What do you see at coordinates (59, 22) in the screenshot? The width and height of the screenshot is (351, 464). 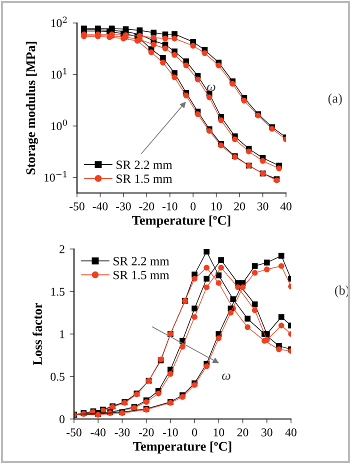 I see `y-tick-label: 10$^{2}$` at bounding box center [59, 22].